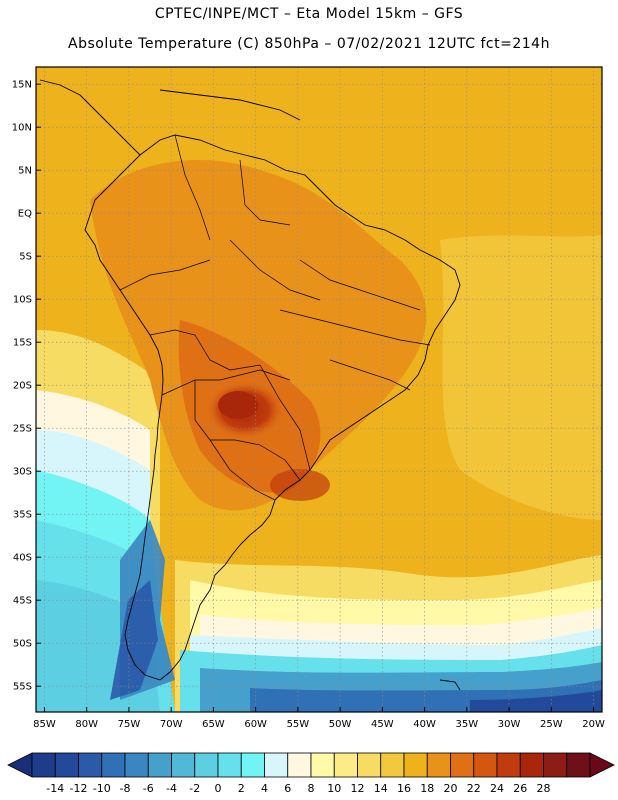 The width and height of the screenshot is (618, 800). What do you see at coordinates (340, 724) in the screenshot?
I see `lon-tick-label: 50W` at bounding box center [340, 724].